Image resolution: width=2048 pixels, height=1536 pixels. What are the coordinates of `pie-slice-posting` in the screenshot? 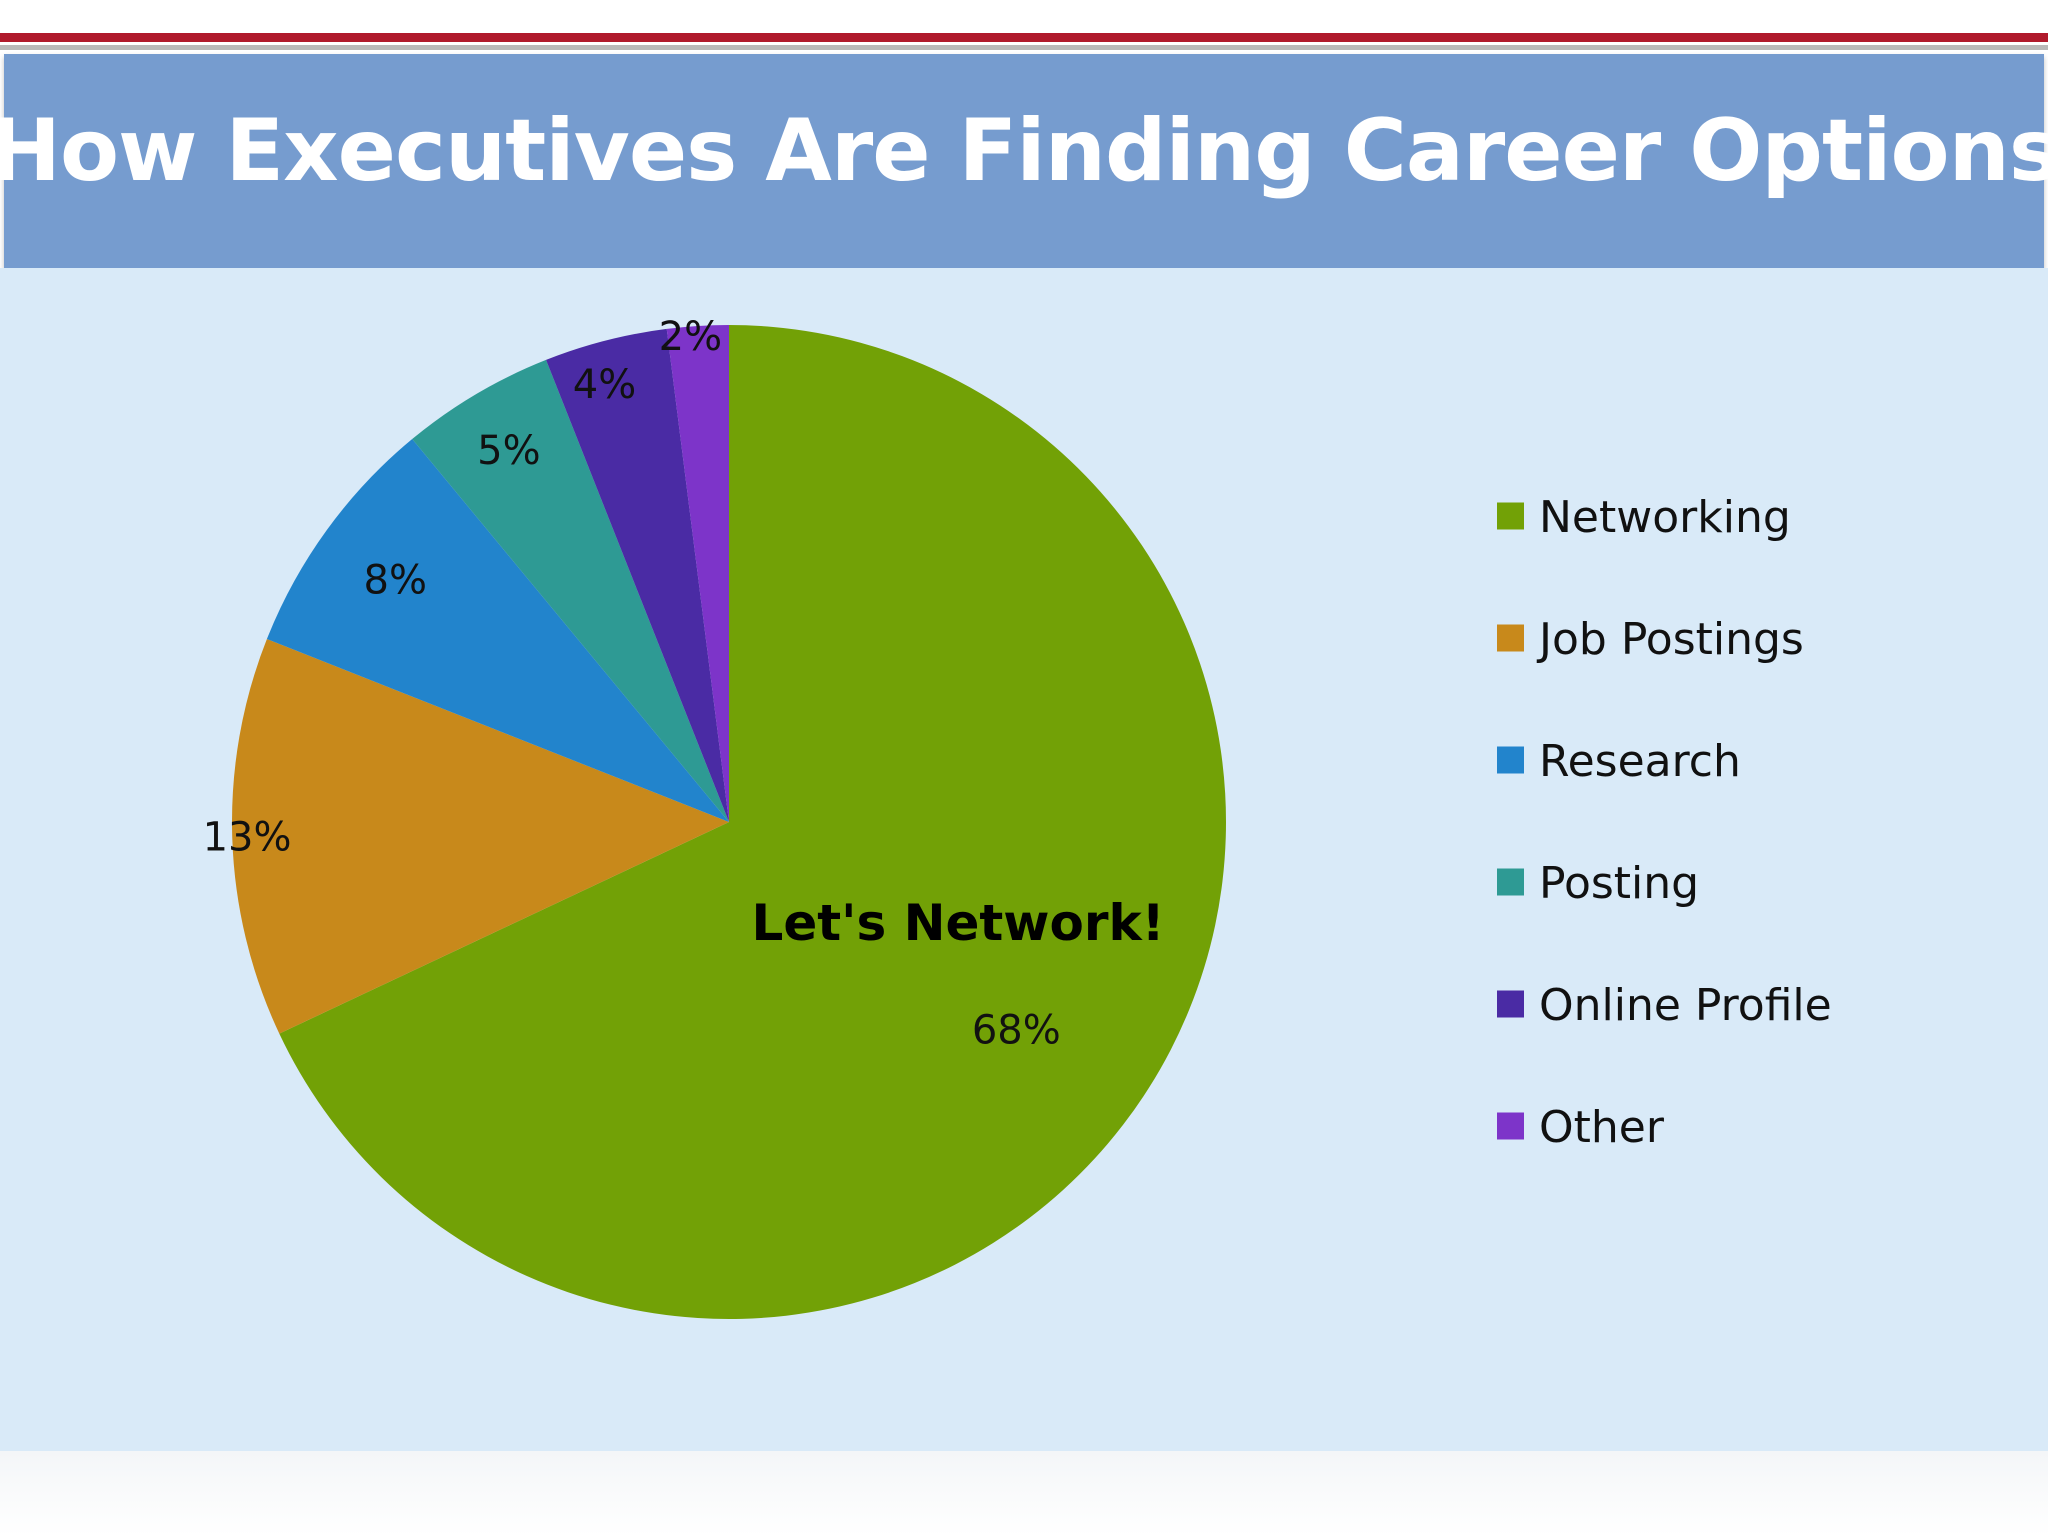 It's located at (570, 590).